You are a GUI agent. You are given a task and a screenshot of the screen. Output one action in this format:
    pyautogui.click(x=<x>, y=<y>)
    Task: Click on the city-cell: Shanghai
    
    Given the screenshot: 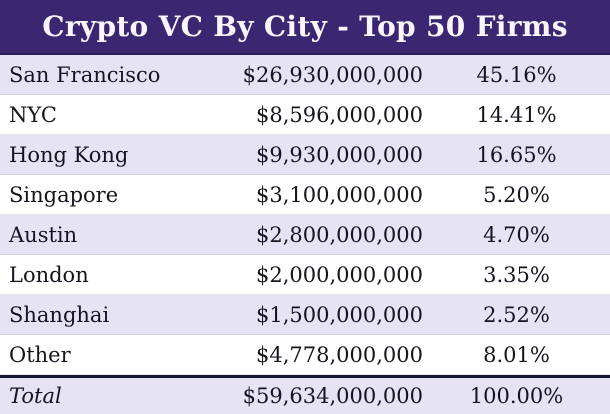 What is the action you would take?
    pyautogui.click(x=59, y=314)
    